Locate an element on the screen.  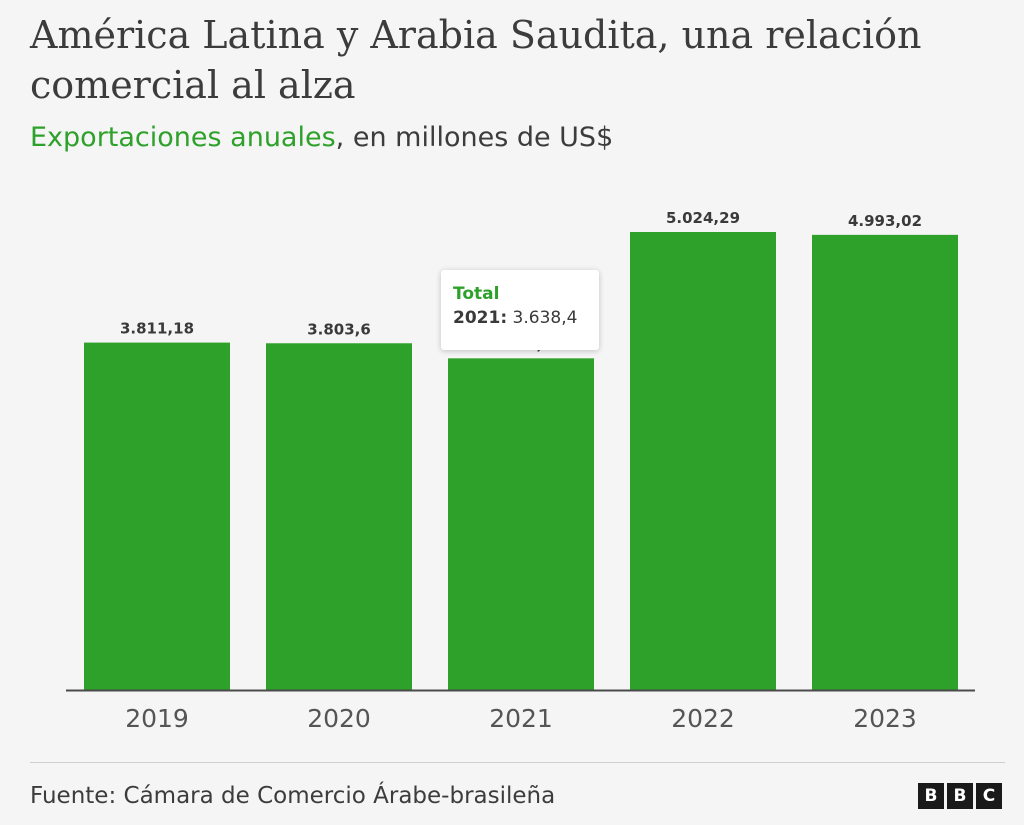
subtitle-highlight: Exportaciones anuales is located at coordinates (183, 137).